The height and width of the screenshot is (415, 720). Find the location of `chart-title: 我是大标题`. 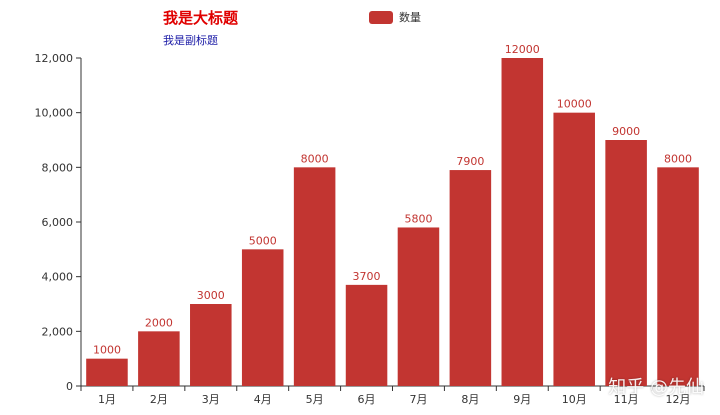

chart-title: 我是大标题 is located at coordinates (201, 18).